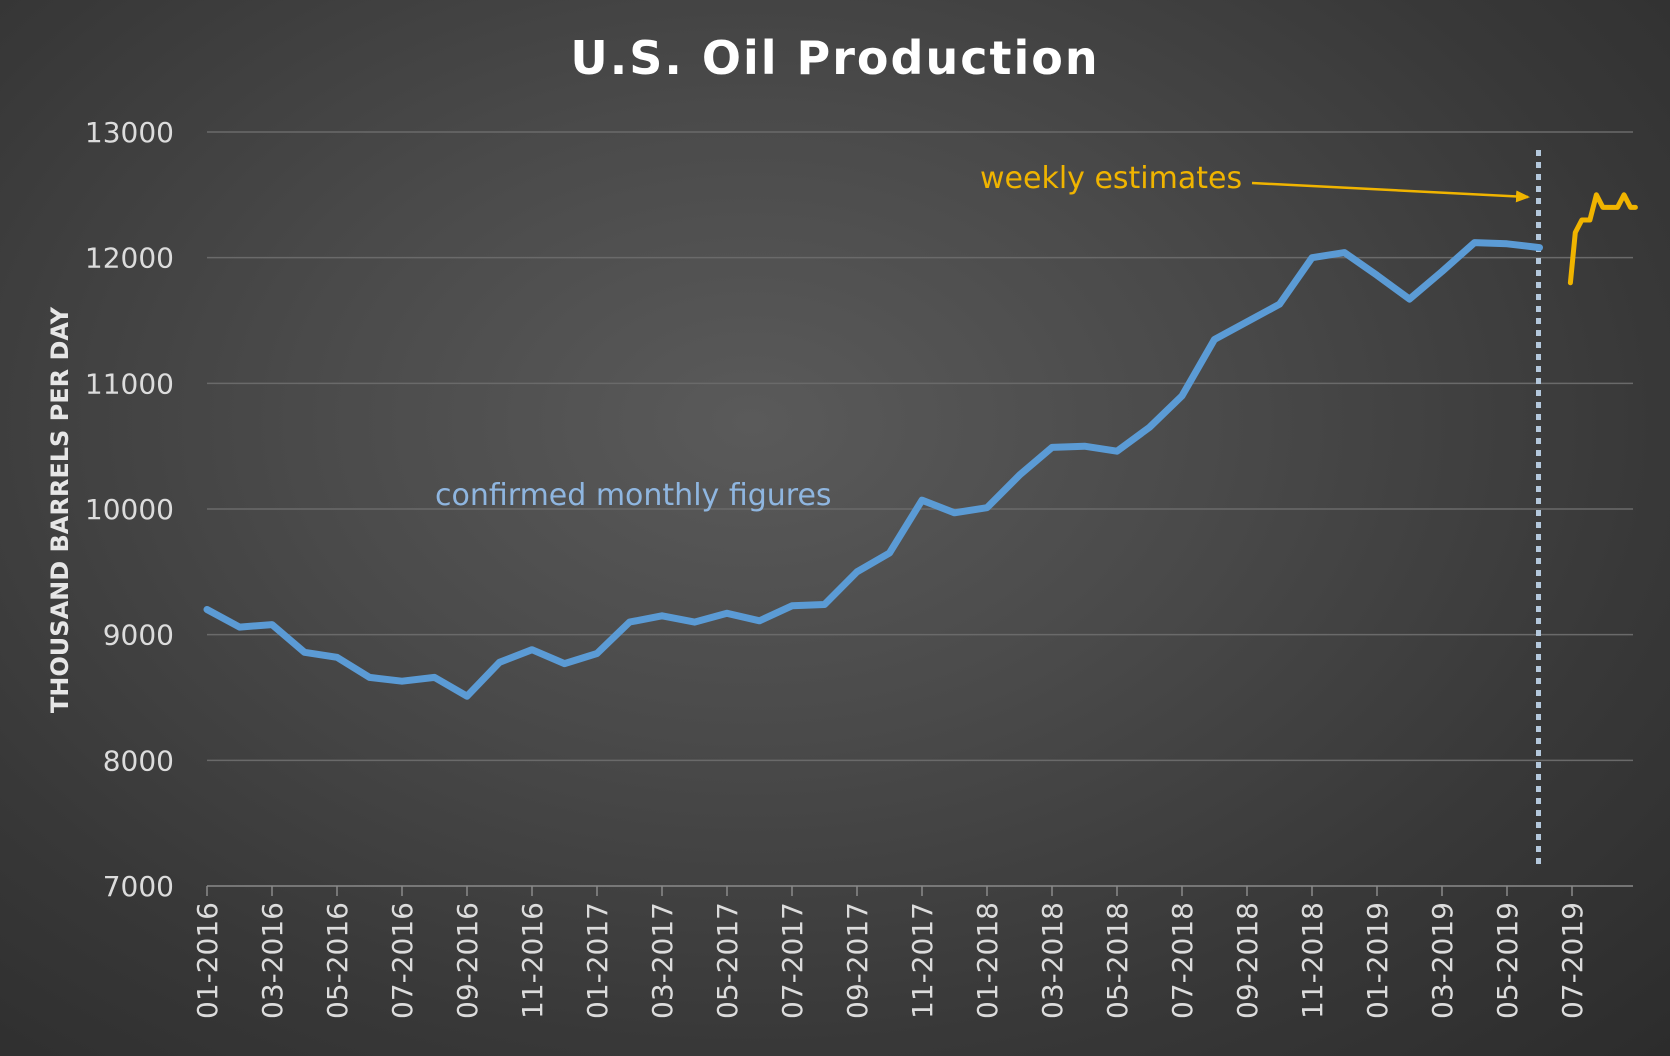 The image size is (1670, 1056). Describe the element at coordinates (138, 886) in the screenshot. I see `y-tick-label: 7000` at that location.